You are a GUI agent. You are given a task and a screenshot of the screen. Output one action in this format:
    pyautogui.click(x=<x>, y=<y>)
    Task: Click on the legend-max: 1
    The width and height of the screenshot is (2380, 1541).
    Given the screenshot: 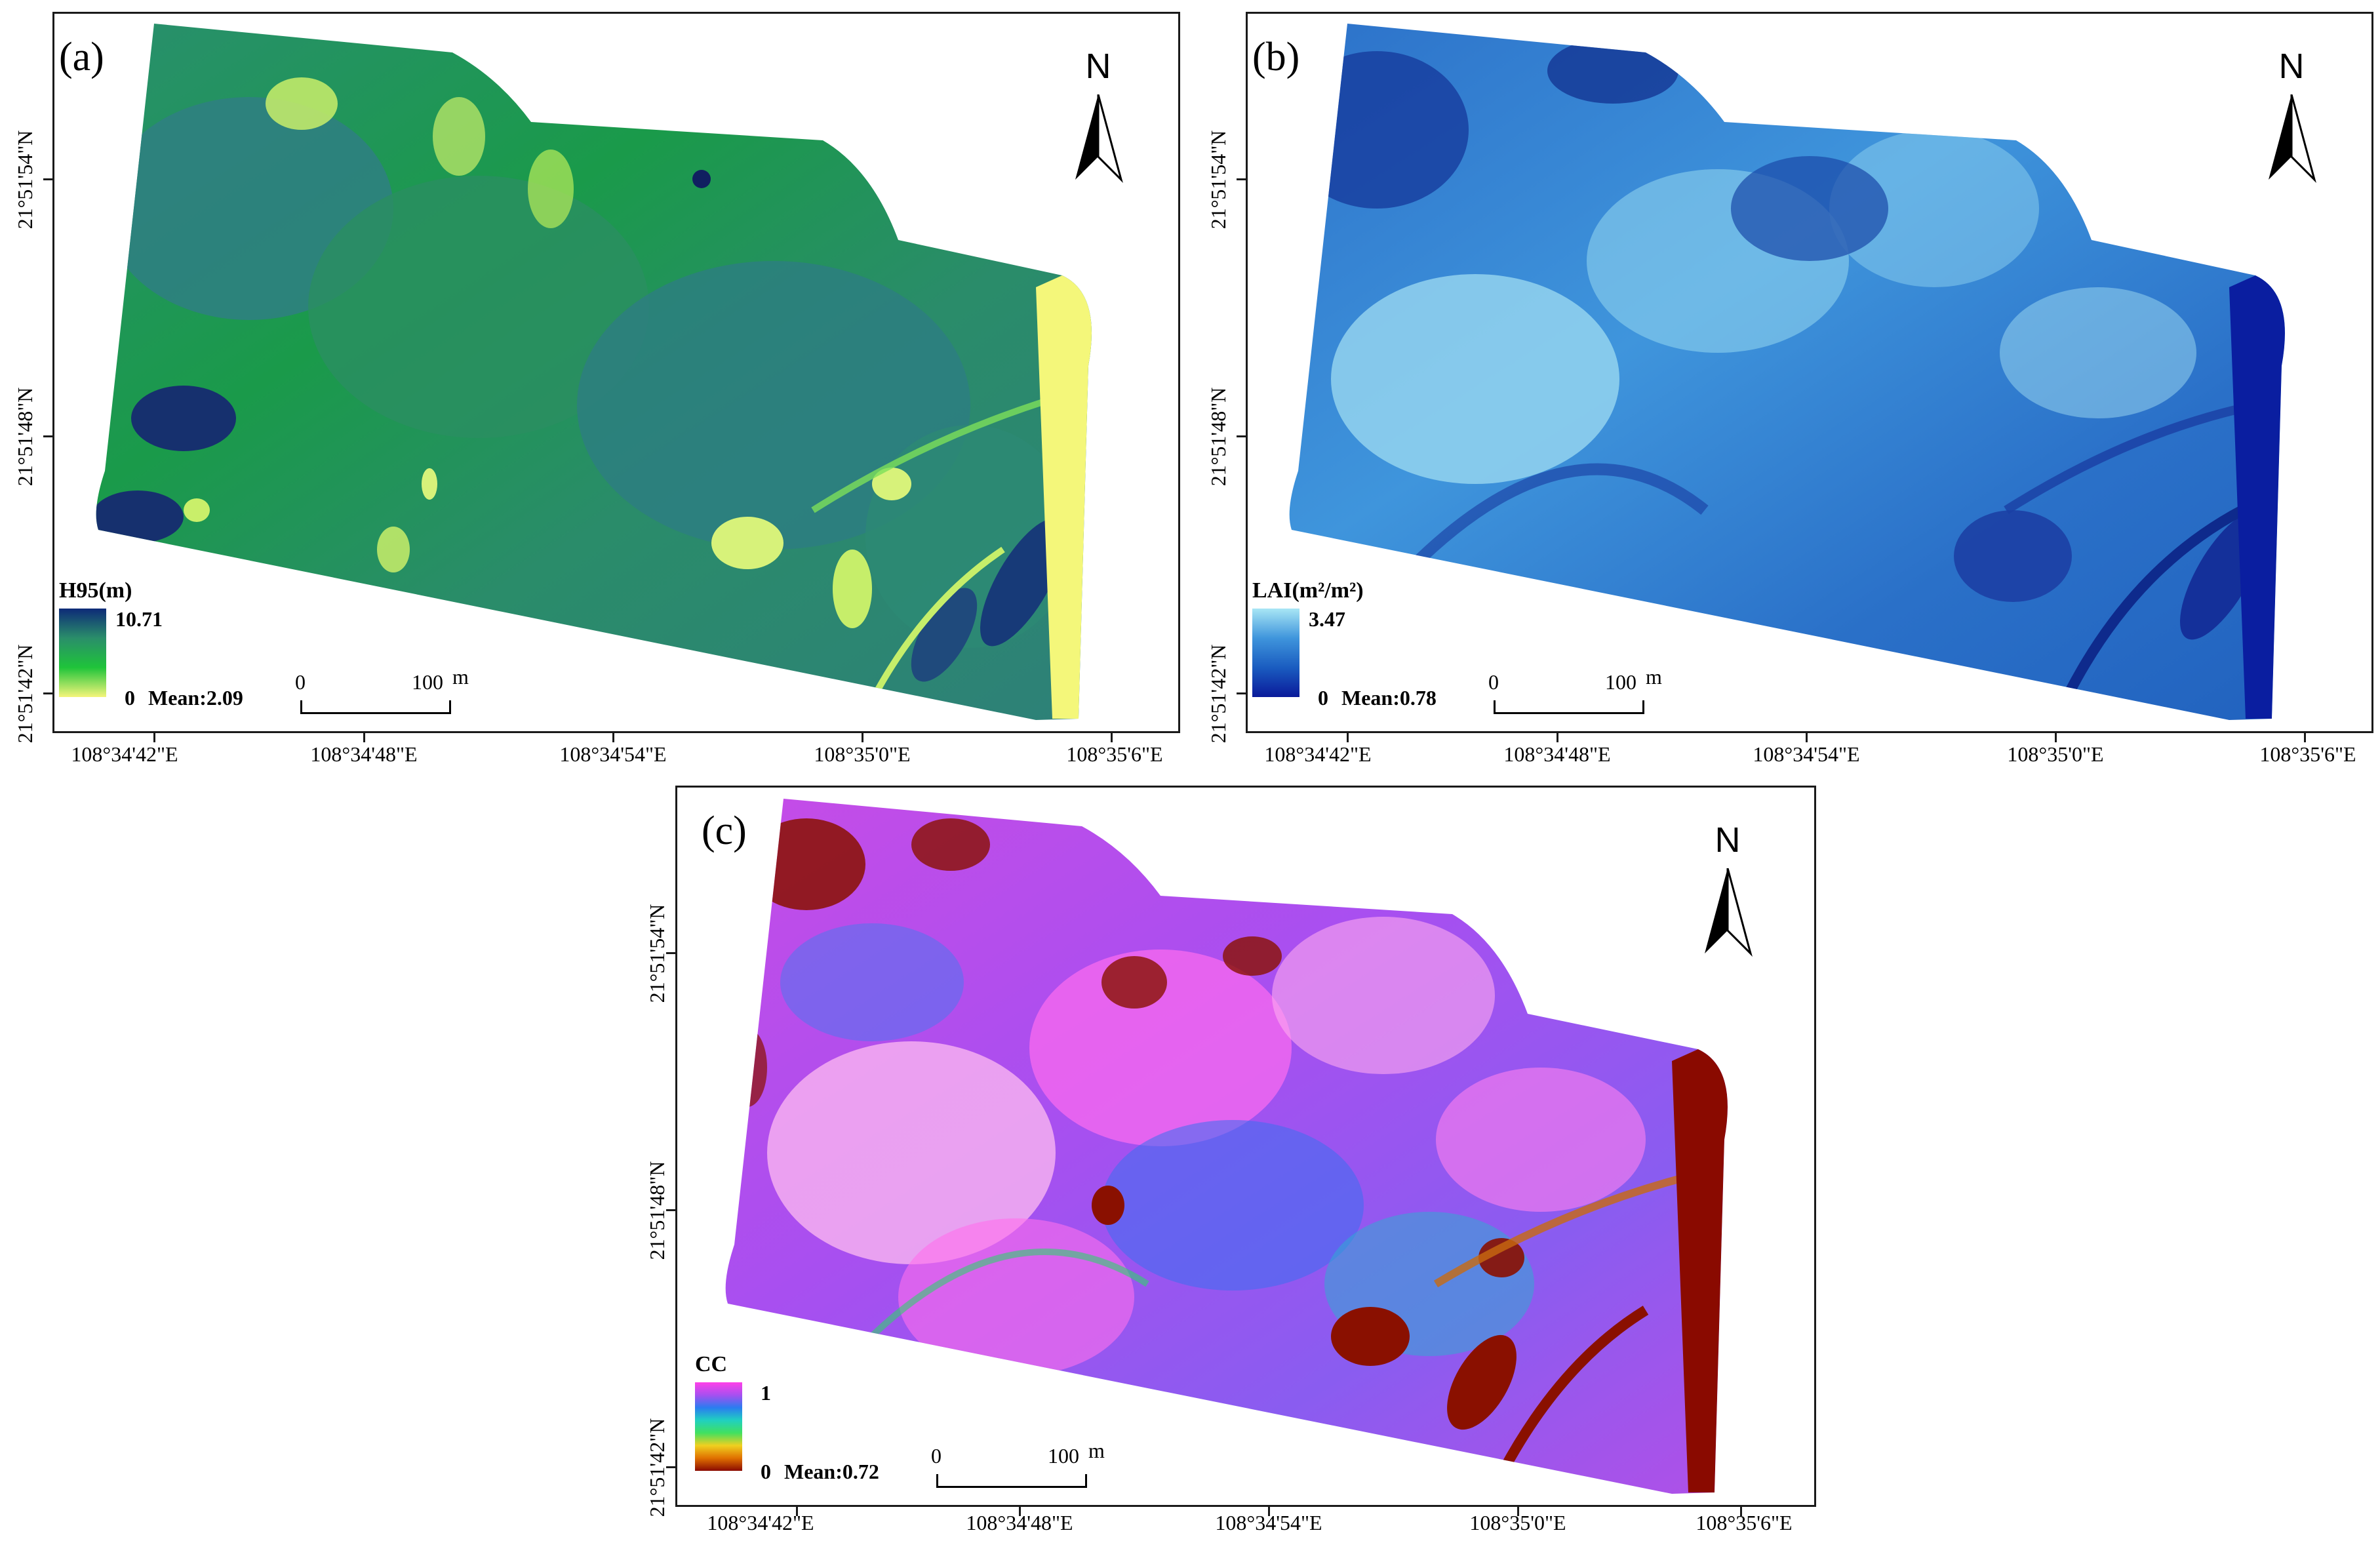 What is the action you would take?
    pyautogui.click(x=766, y=1393)
    